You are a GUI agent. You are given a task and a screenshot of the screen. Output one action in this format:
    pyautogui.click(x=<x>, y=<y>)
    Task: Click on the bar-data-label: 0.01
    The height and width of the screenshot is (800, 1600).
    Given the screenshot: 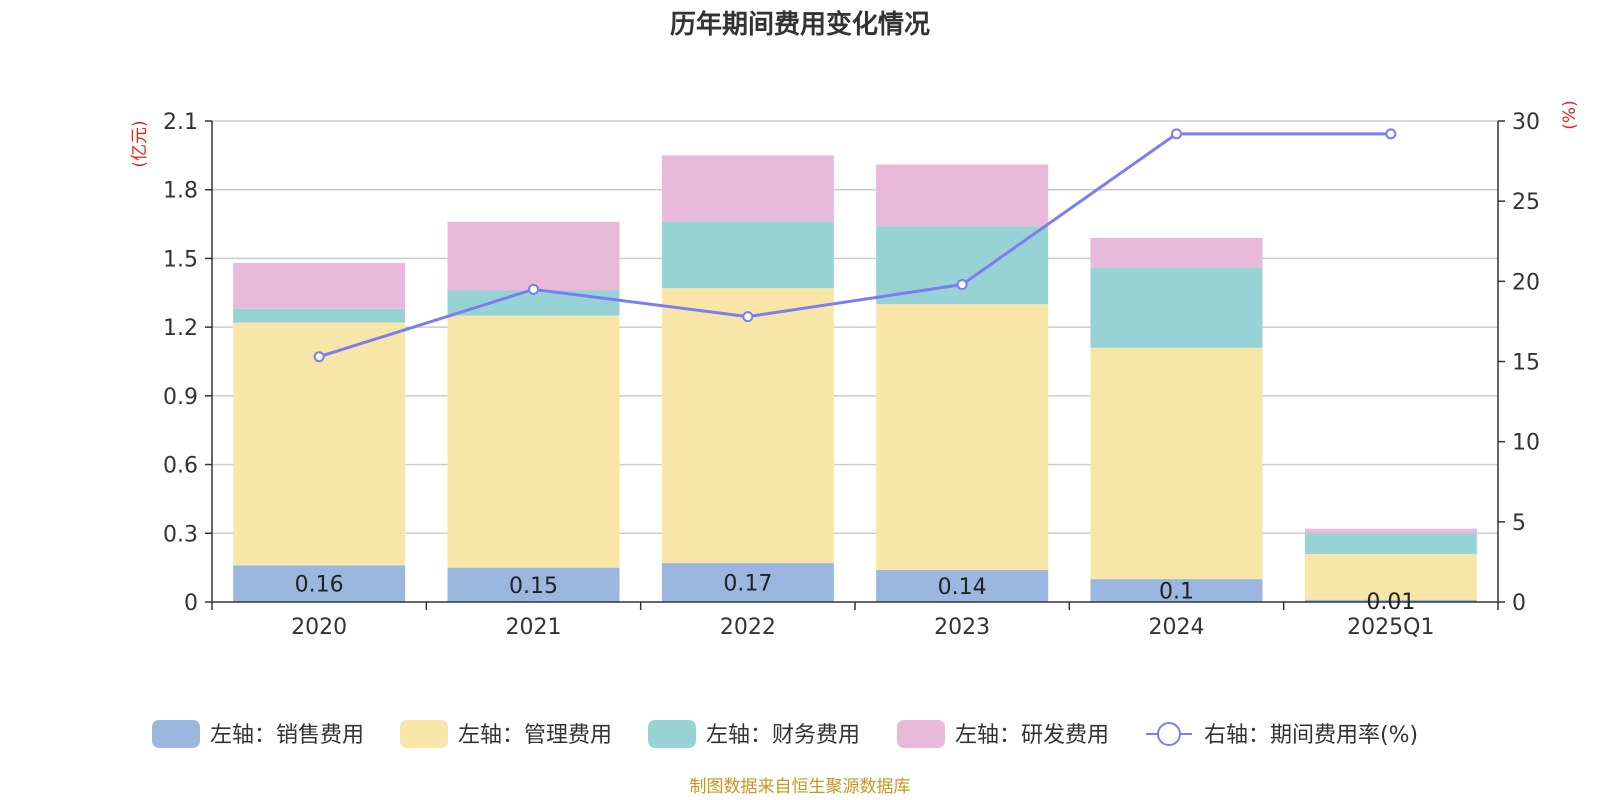 What is the action you would take?
    pyautogui.click(x=1390, y=602)
    